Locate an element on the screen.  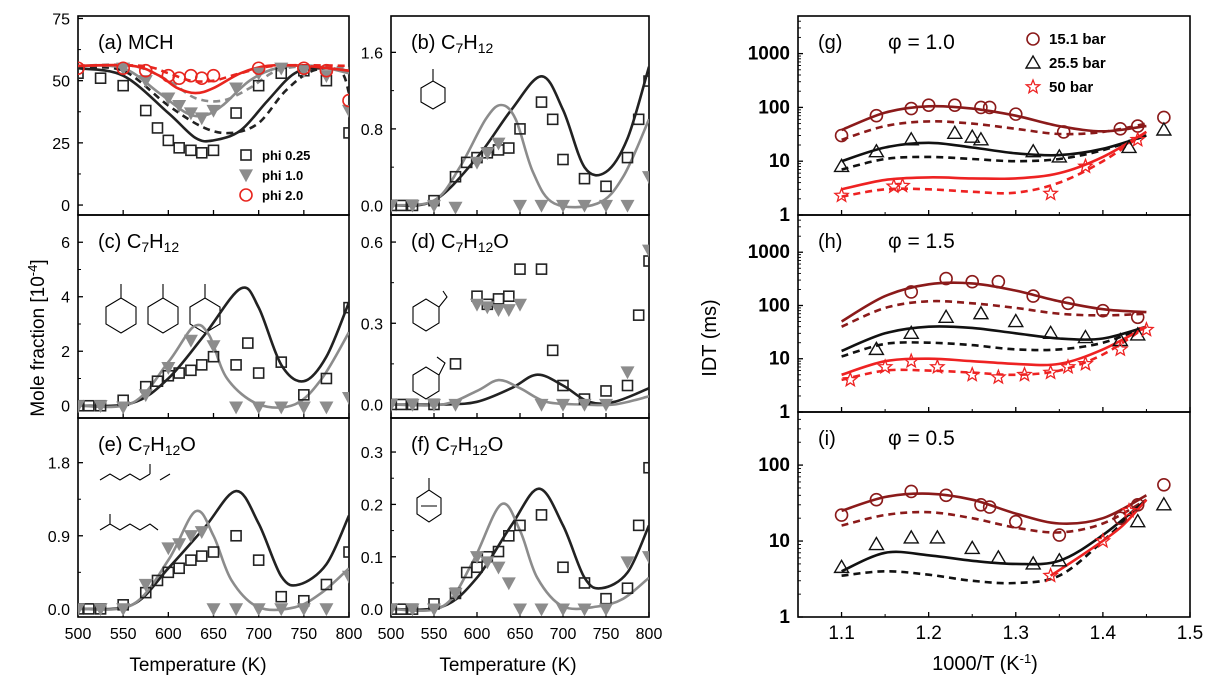
panel-letter: (f) is located at coordinates (423, 445).